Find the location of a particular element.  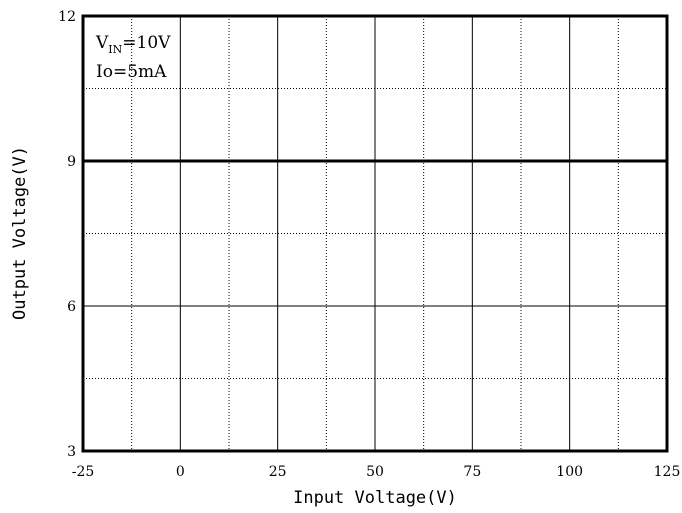

x-tick-label: 100 is located at coordinates (569, 472).